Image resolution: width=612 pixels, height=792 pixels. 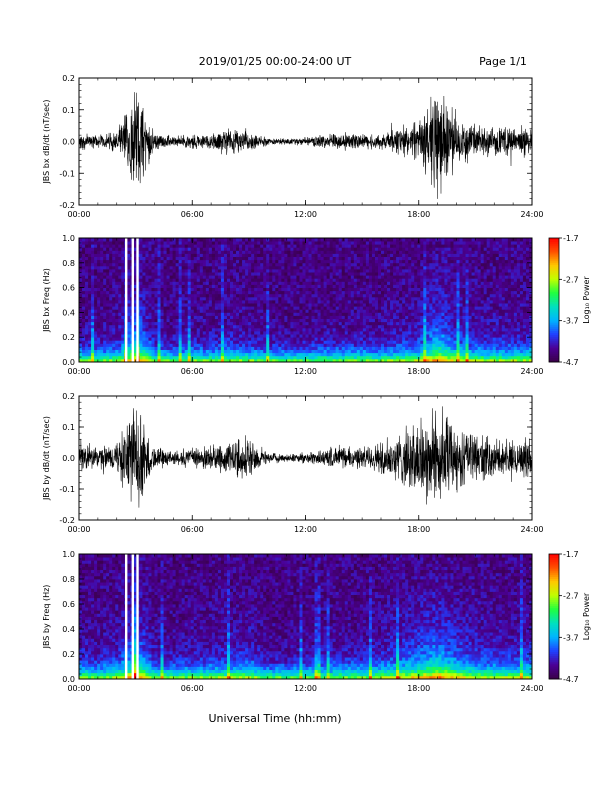 I want to click on colorbar-tick-label: -1.7, so click(x=571, y=554).